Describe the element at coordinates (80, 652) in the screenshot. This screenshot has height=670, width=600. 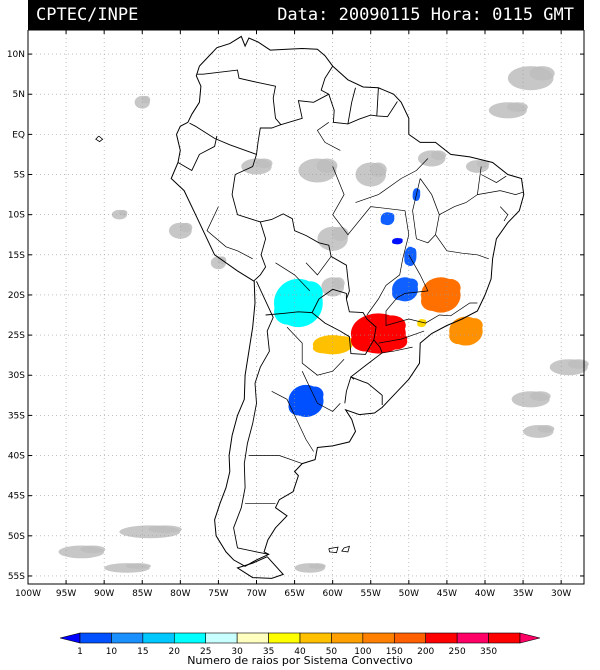
I see `legend-label: 1` at that location.